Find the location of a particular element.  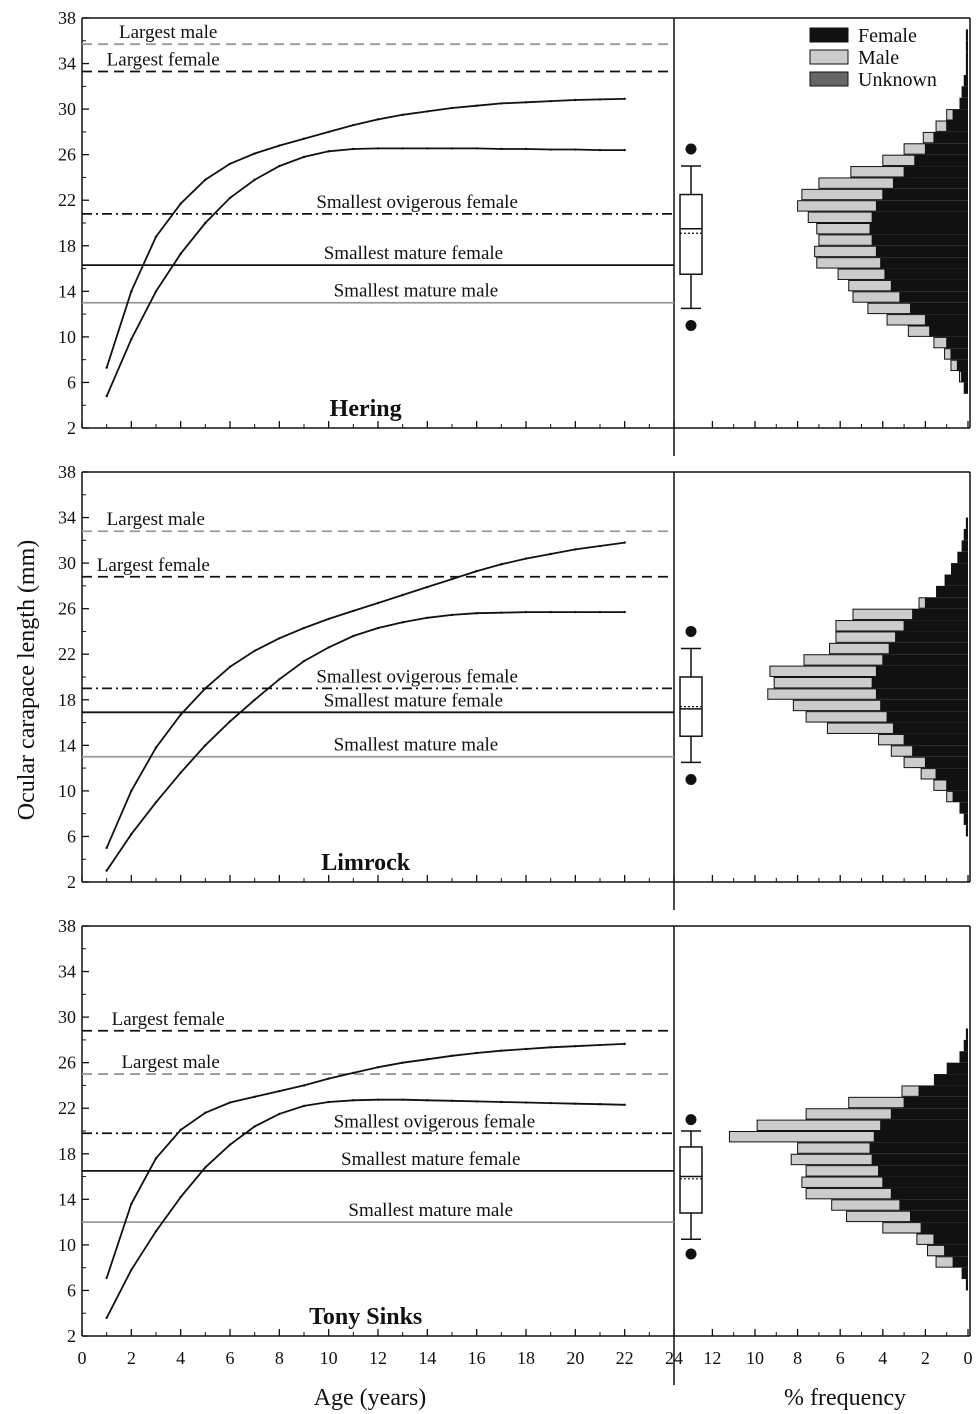

y-tick-label: 22 is located at coordinates (67, 654).